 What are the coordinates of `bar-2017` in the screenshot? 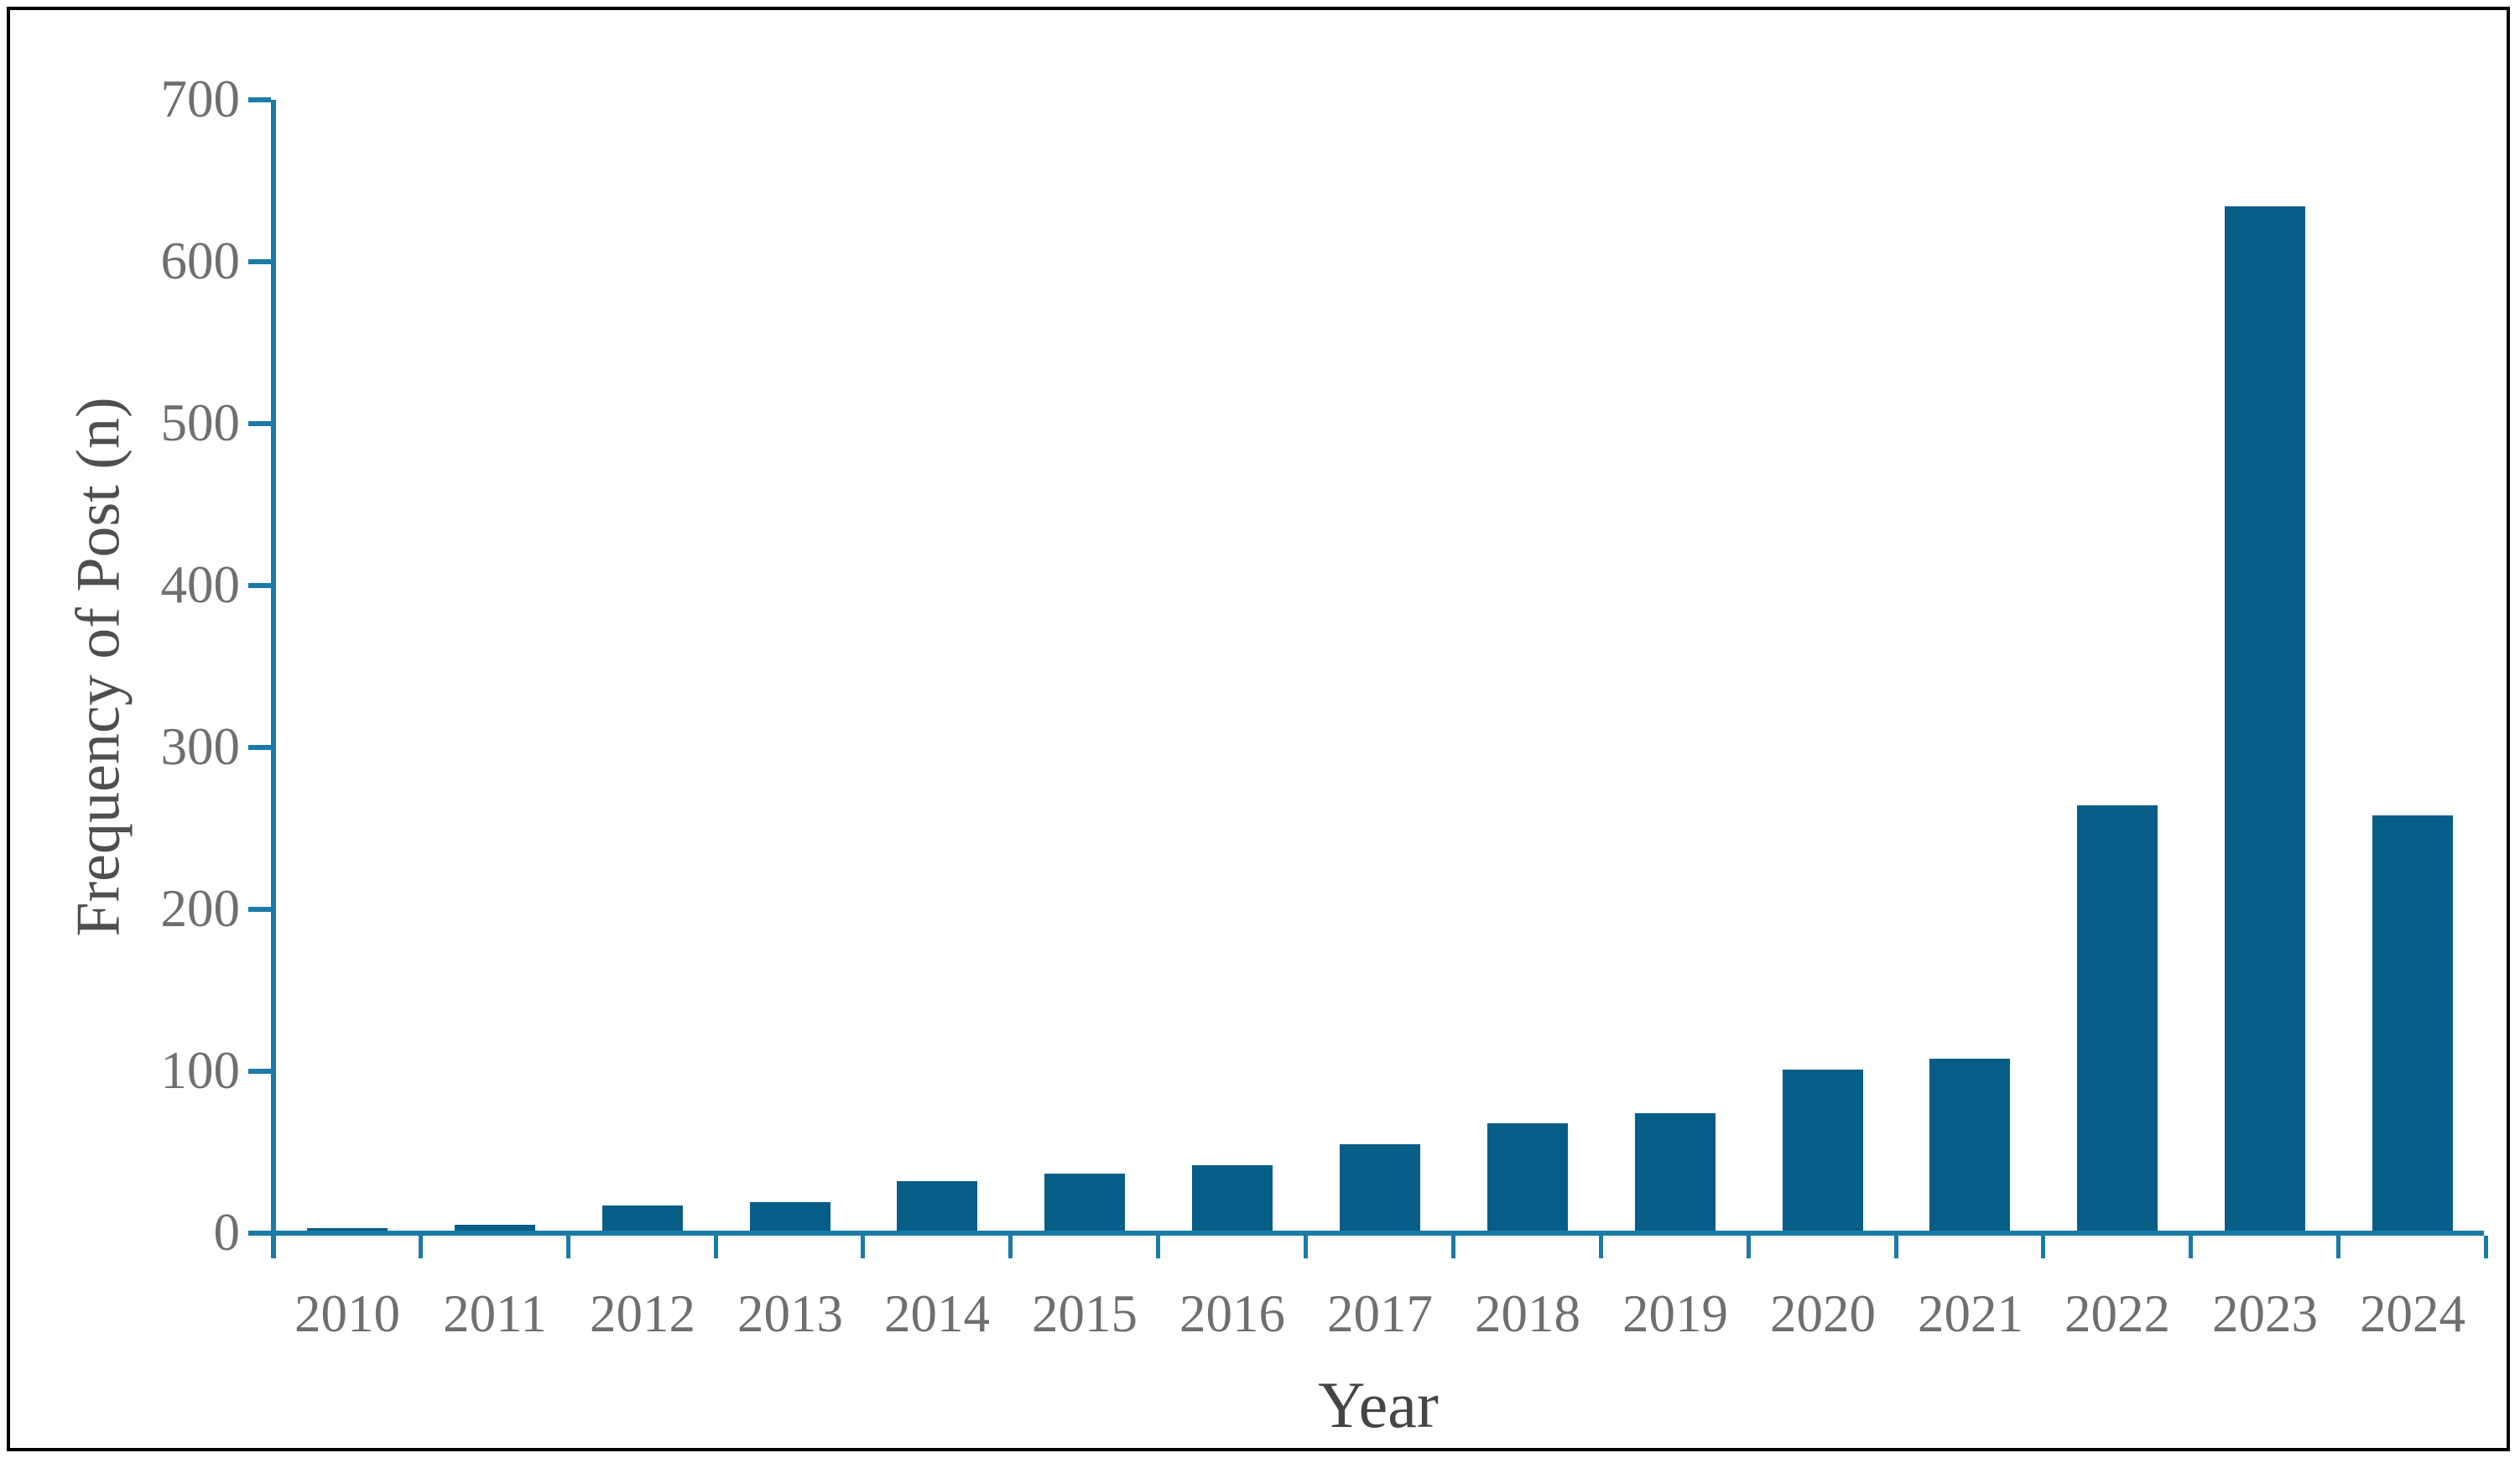 It's located at (1380, 1188).